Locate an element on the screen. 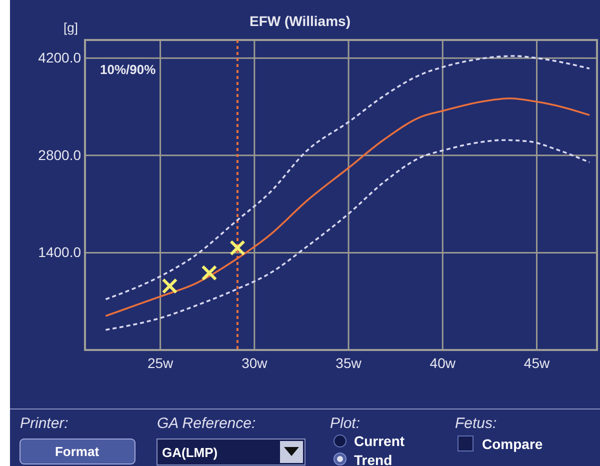 This screenshot has height=466, width=600. format-button: Format is located at coordinates (78, 451).